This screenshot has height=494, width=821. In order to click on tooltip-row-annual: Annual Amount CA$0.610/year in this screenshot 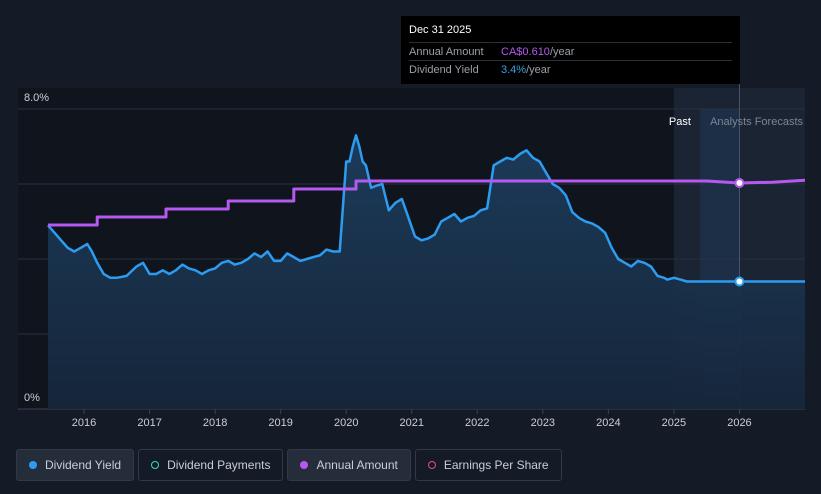, I will do `click(570, 51)`.